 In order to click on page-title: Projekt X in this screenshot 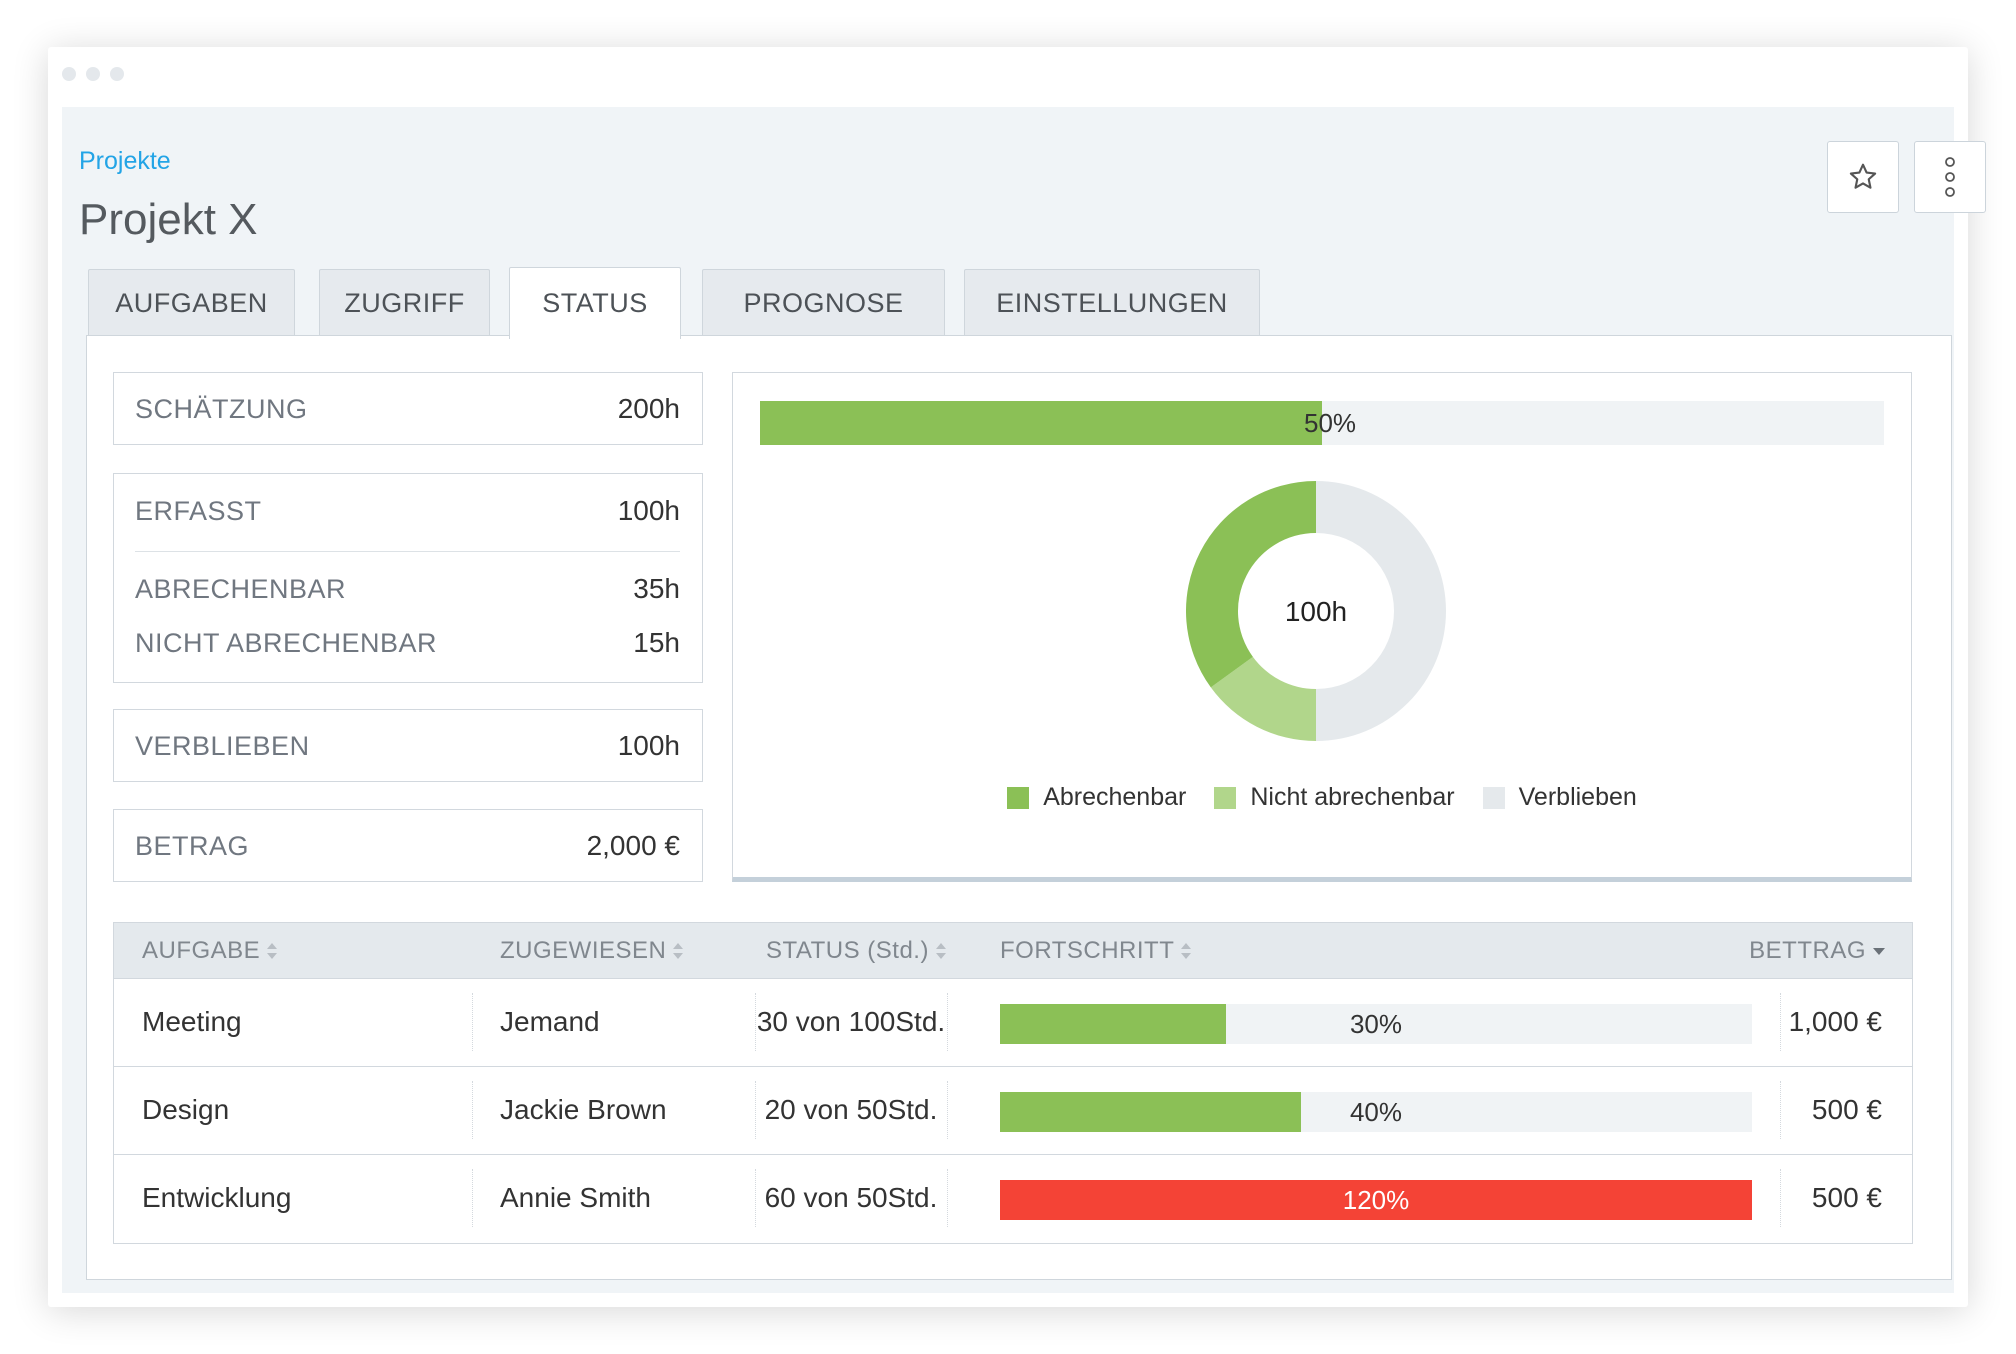, I will do `click(168, 219)`.